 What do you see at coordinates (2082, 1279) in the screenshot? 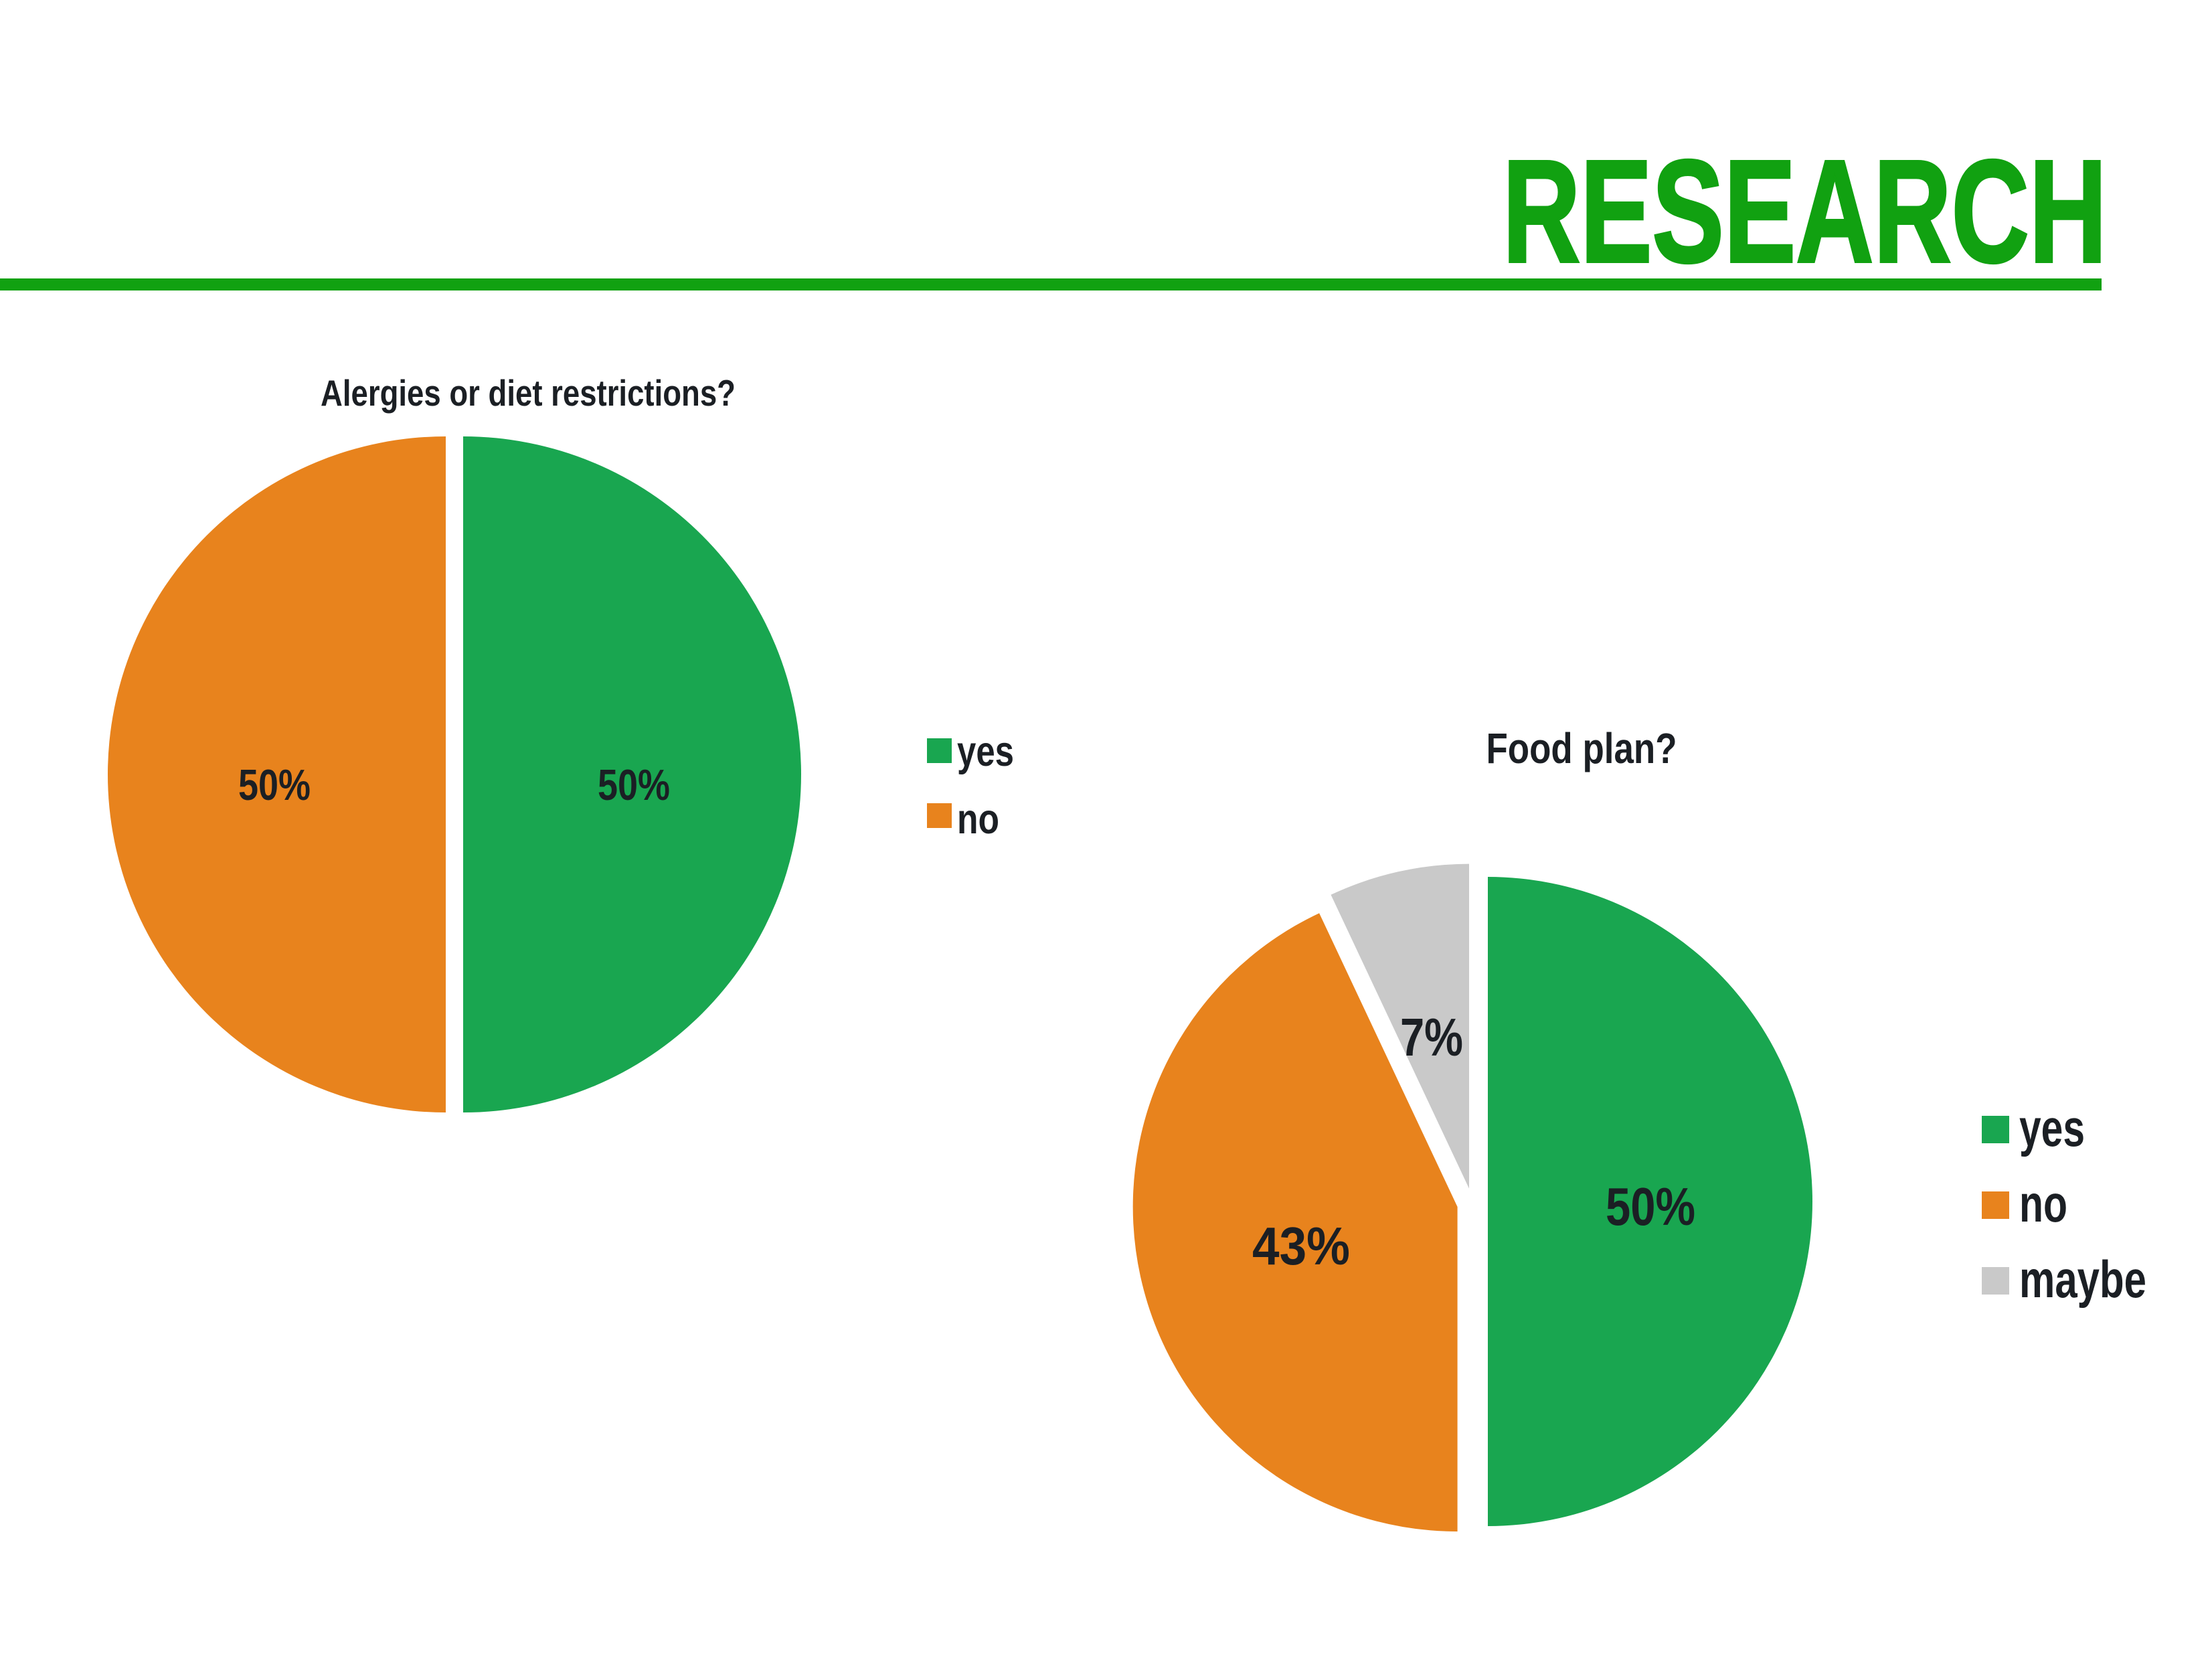
I see `svg-text: maybe` at bounding box center [2082, 1279].